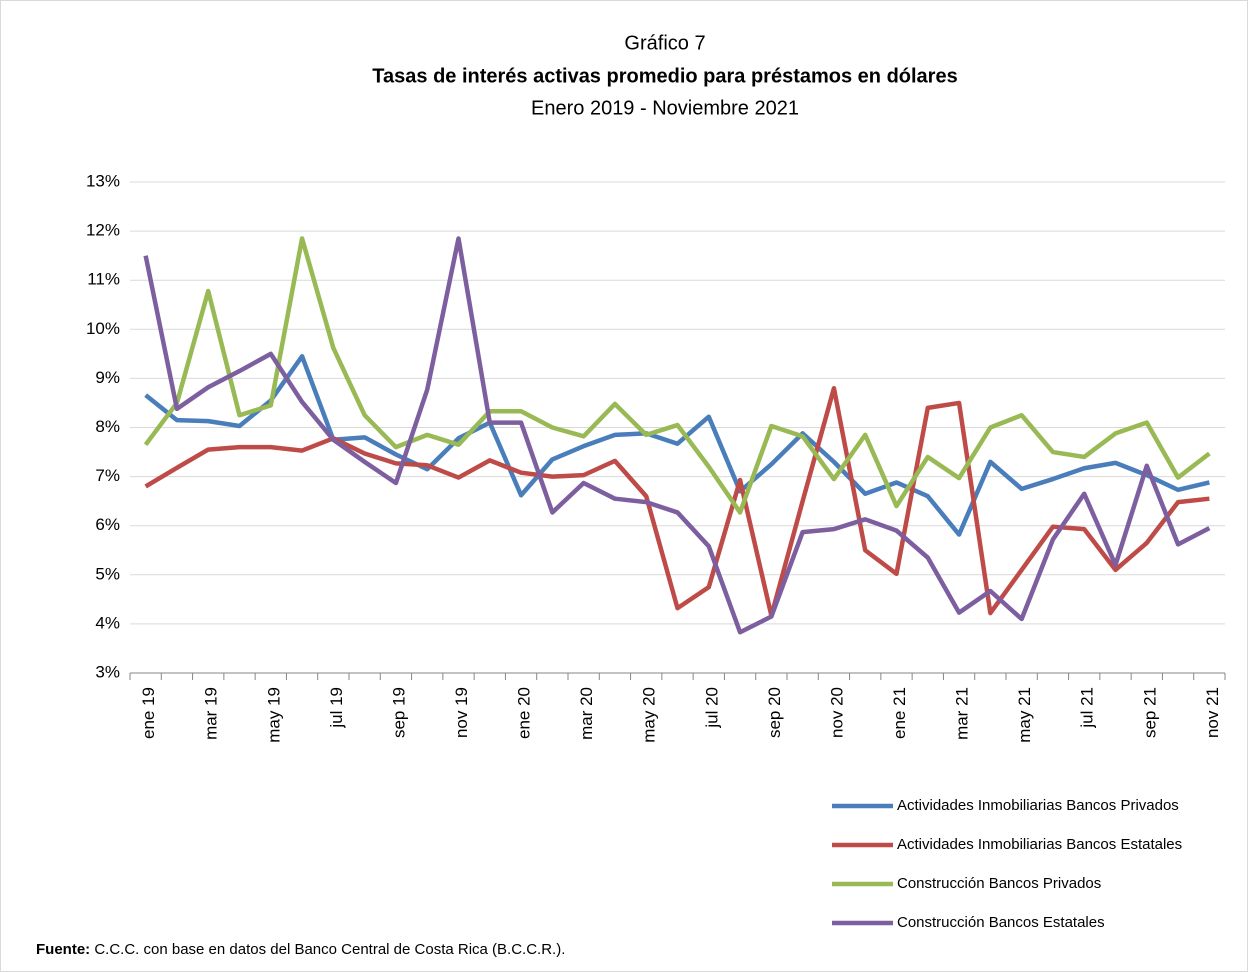  Describe the element at coordinates (899, 713) in the screenshot. I see `x-tick-label: ene 21` at that location.